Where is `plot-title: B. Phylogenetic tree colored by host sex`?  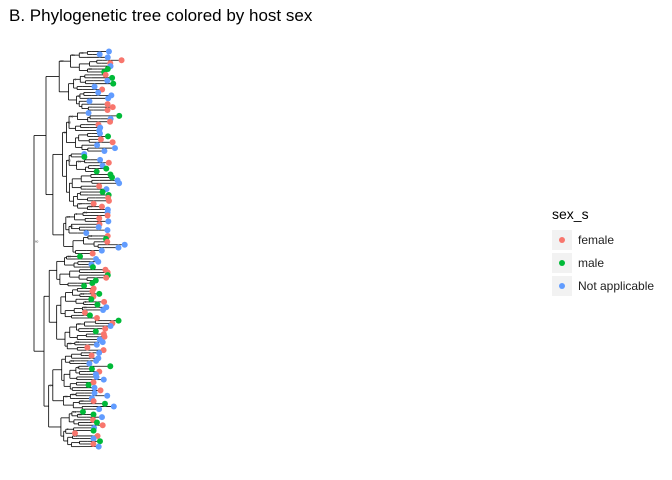
plot-title: B. Phylogenetic tree colored by host sex is located at coordinates (161, 15).